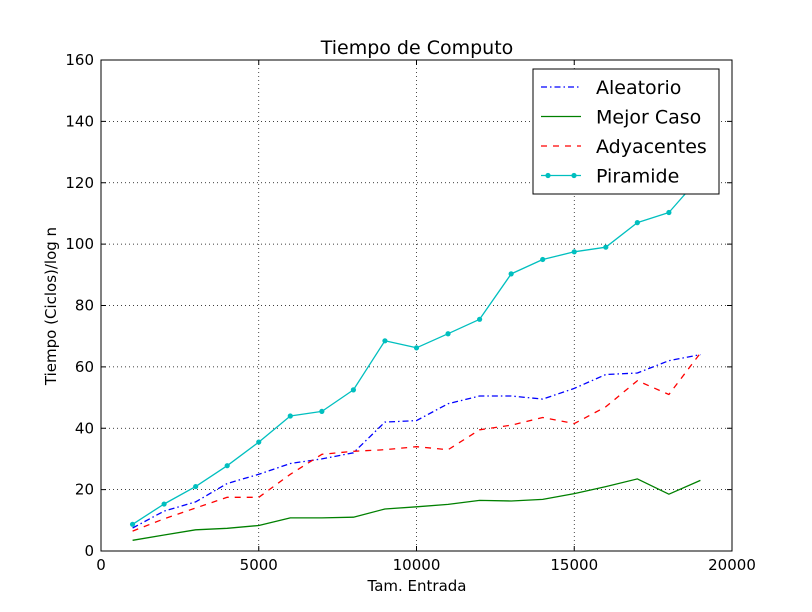  I want to click on legend-label-piramide: Piramide, so click(637, 177).